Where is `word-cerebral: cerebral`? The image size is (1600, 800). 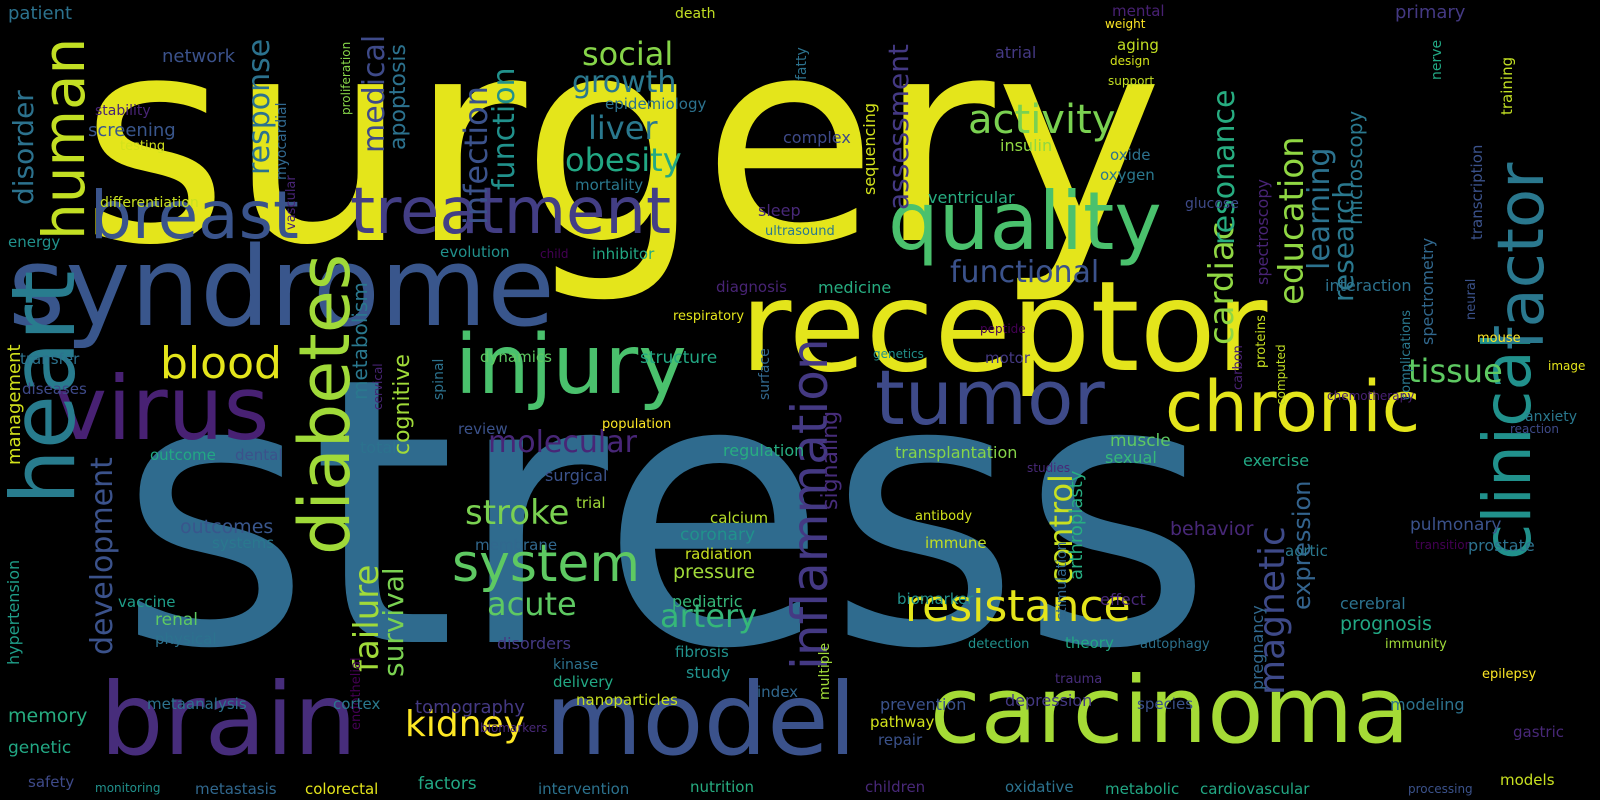 word-cerebral: cerebral is located at coordinates (1373, 603).